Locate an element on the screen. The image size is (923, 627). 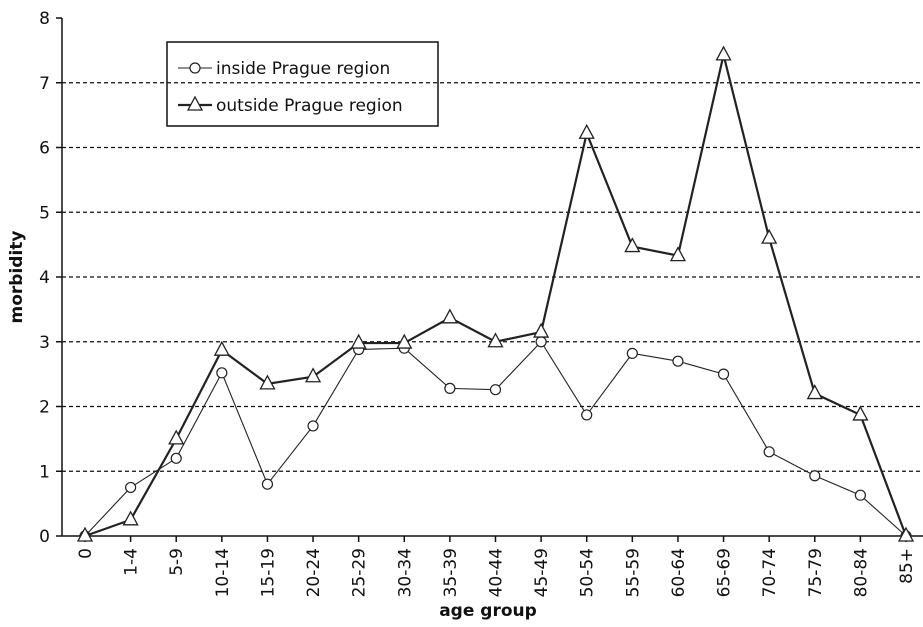
y-tick-label: 8 is located at coordinates (44, 19).